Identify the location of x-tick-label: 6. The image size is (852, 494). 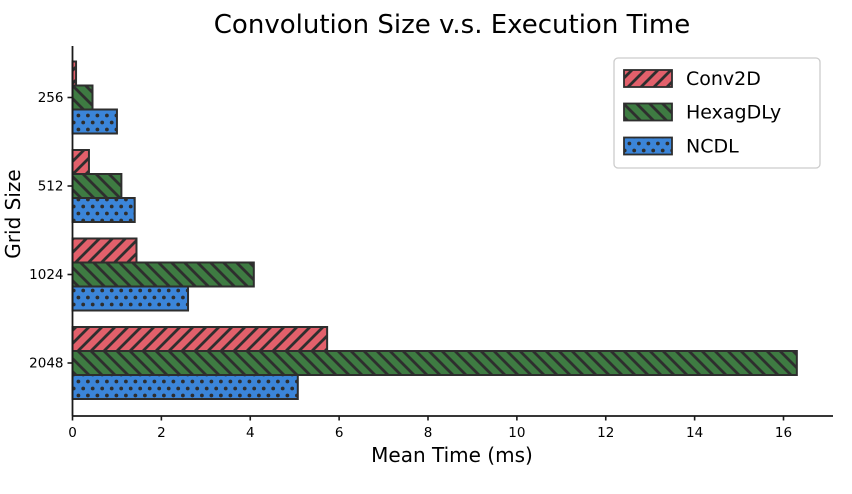
(339, 433).